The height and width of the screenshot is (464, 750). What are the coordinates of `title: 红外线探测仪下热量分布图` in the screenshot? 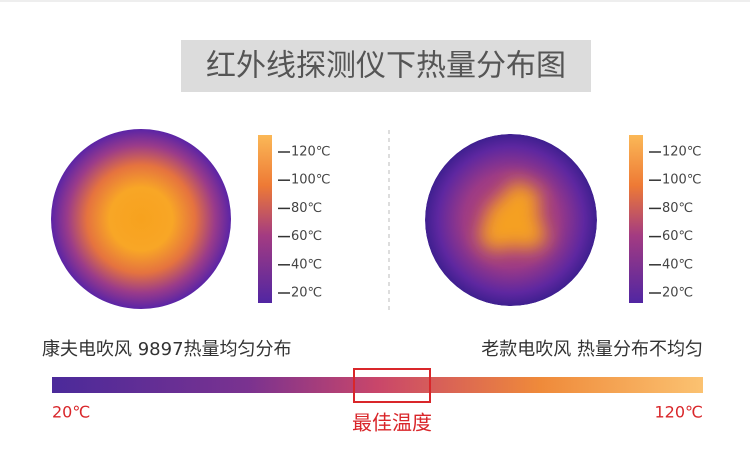 It's located at (386, 66).